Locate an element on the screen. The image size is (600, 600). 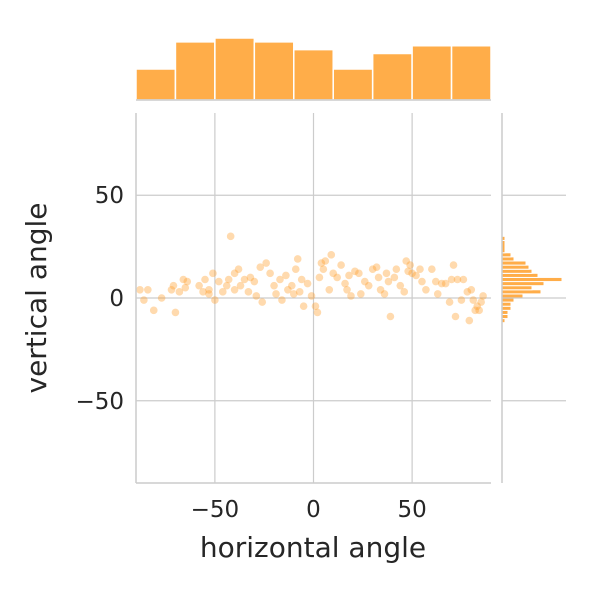
x-tick-label: 50 is located at coordinates (411, 510).